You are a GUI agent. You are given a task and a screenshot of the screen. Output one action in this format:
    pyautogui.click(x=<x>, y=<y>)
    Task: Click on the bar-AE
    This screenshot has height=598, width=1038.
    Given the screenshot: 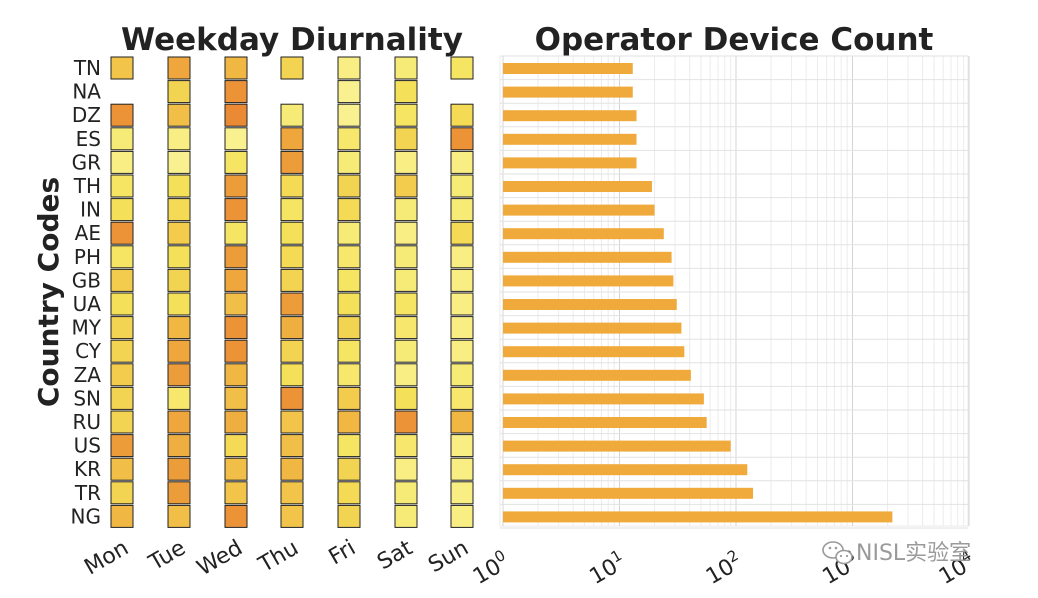 What is the action you would take?
    pyautogui.click(x=583, y=234)
    